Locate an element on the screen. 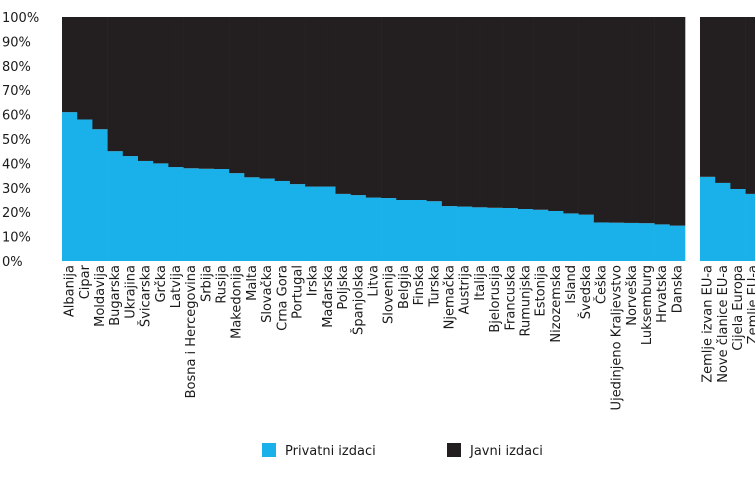 The image size is (755, 488). x-category-label: Litva is located at coordinates (374, 281).